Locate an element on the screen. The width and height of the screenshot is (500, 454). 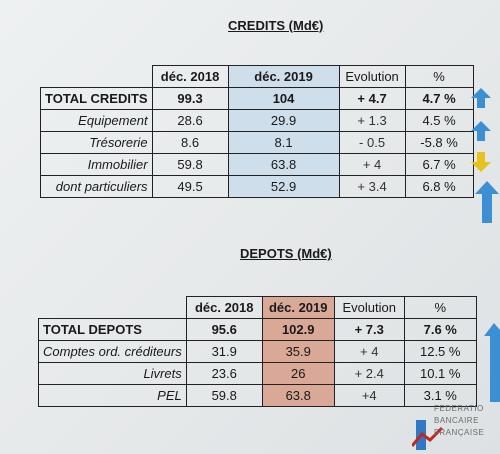
depots-col-2018: déc. 2018 is located at coordinates (224, 307).